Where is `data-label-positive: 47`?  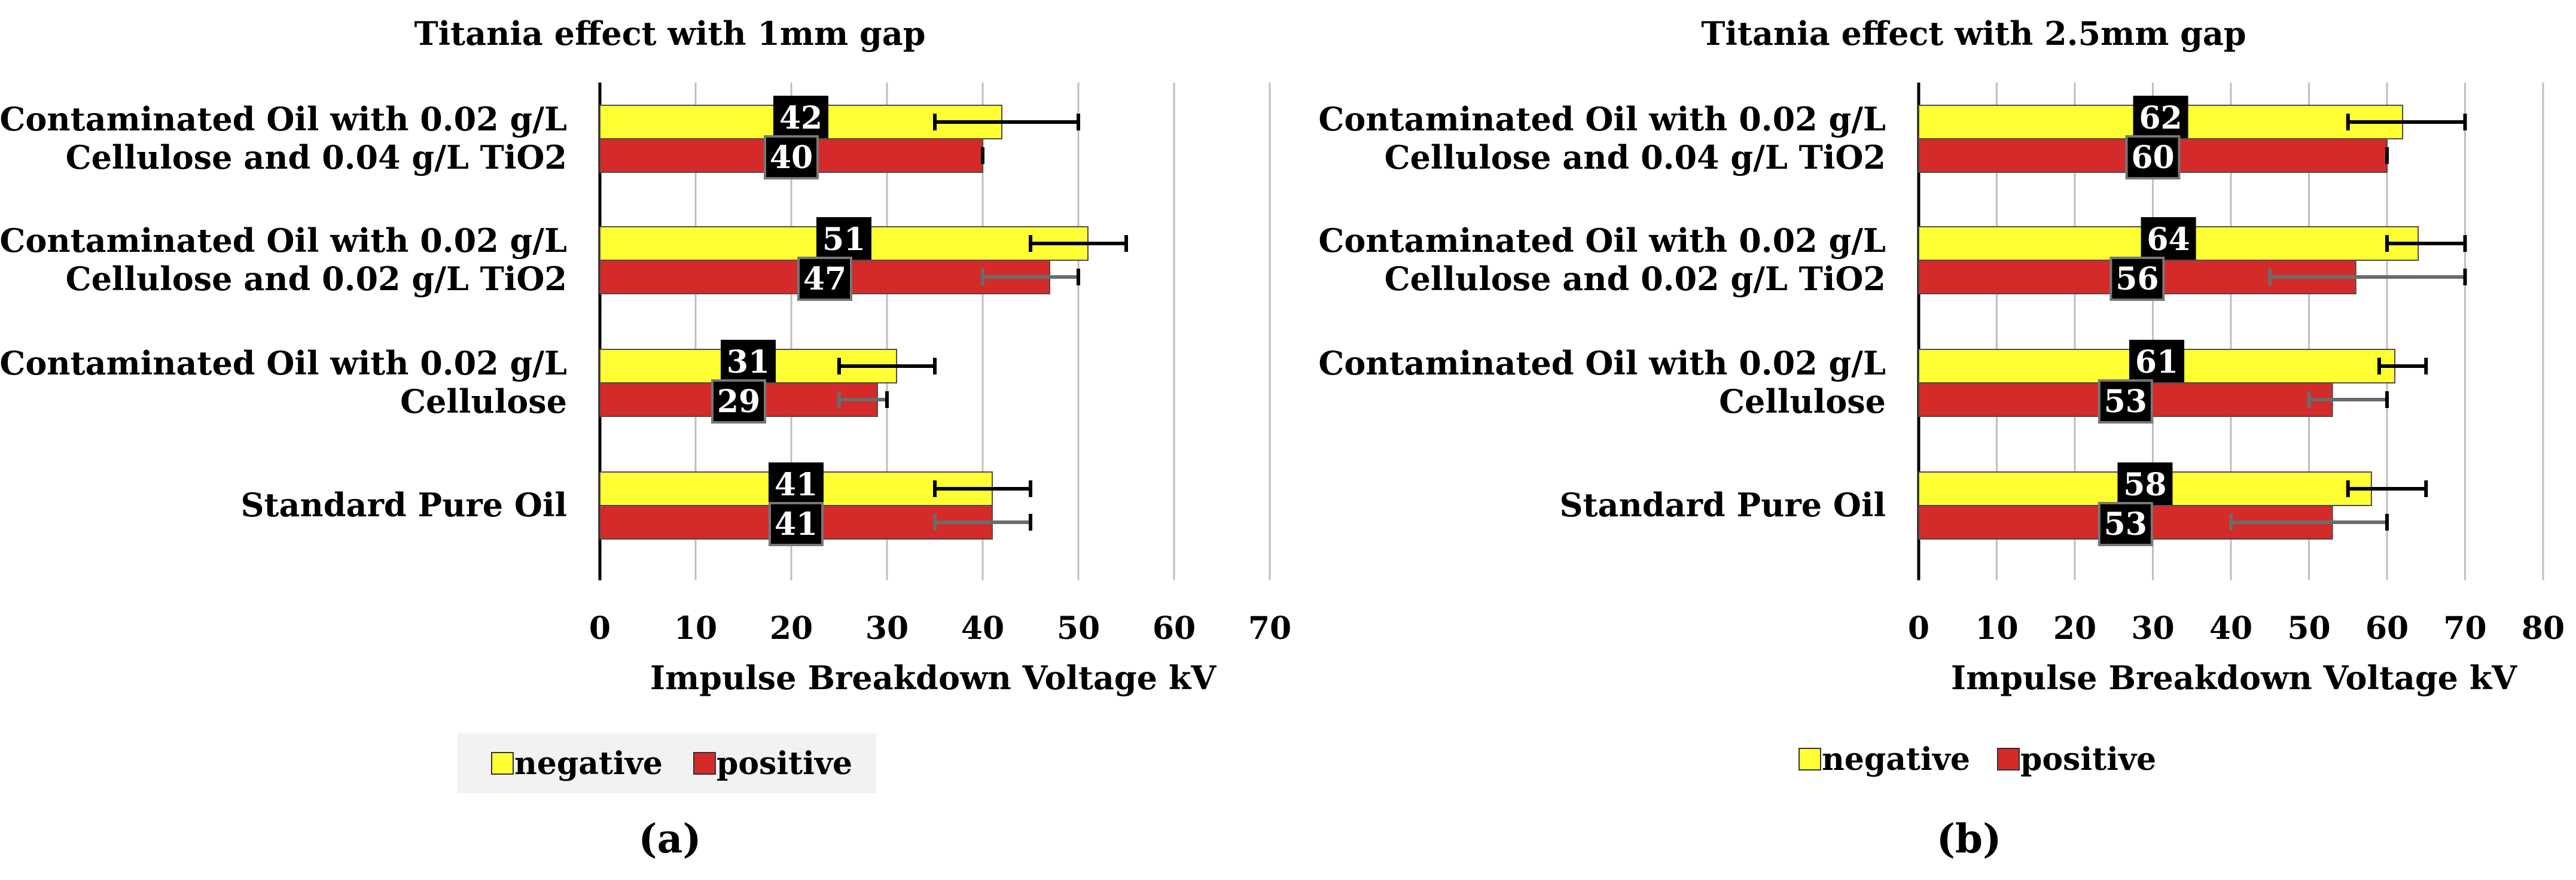 data-label-positive: 47 is located at coordinates (825, 279).